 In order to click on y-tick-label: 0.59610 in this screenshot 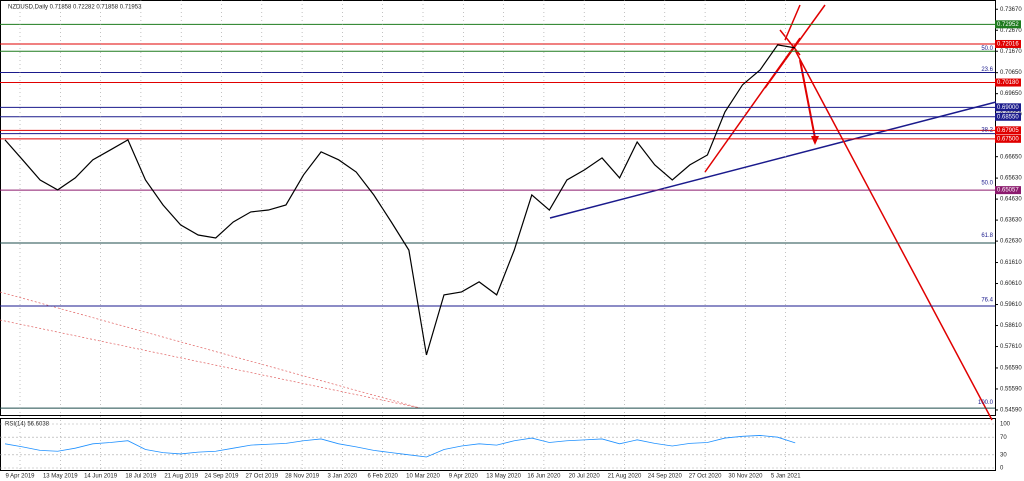, I will do `click(1011, 305)`.